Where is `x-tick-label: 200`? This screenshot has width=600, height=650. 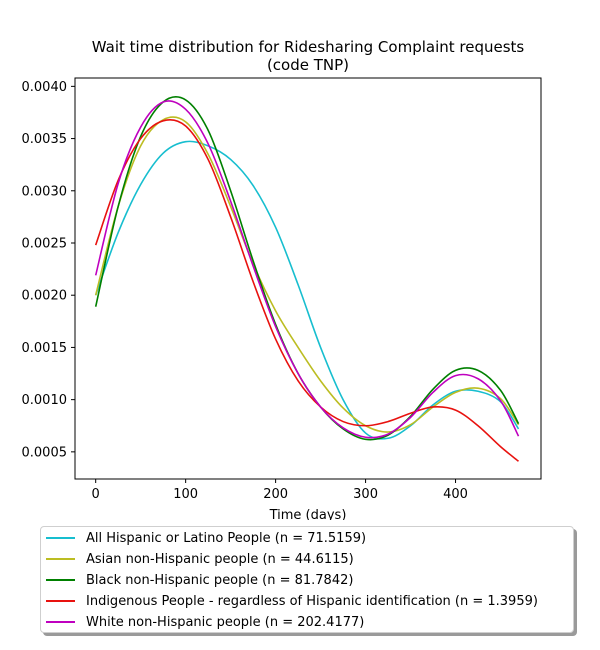
x-tick-label: 200 is located at coordinates (275, 494).